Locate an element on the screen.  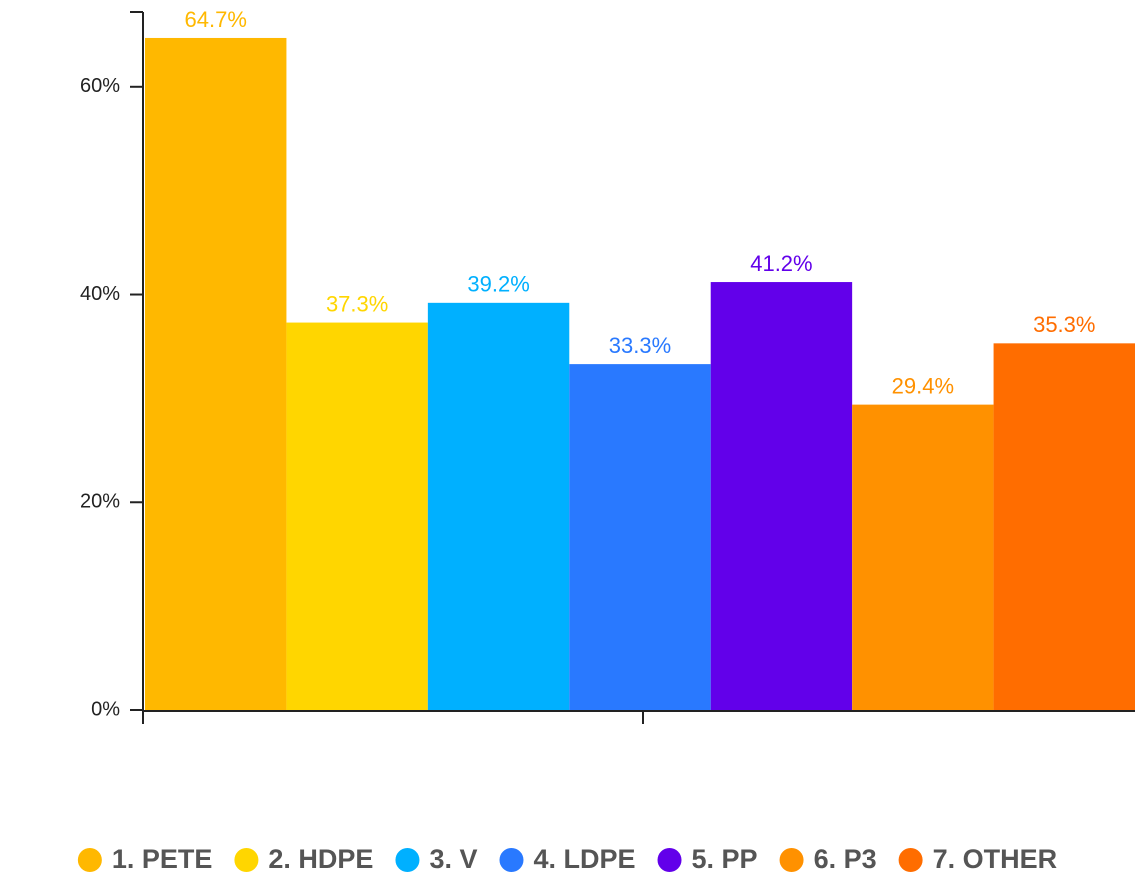
value-label: 64.7% is located at coordinates (216, 19).